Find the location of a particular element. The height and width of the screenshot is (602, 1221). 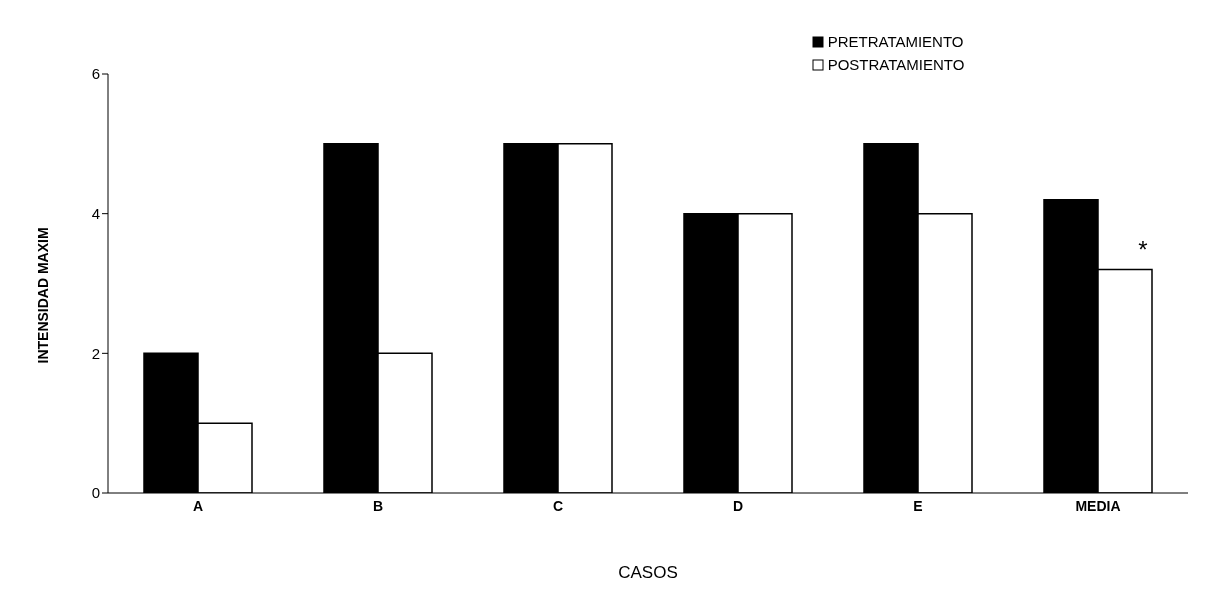

y-tick-label: 2 is located at coordinates (95, 353).